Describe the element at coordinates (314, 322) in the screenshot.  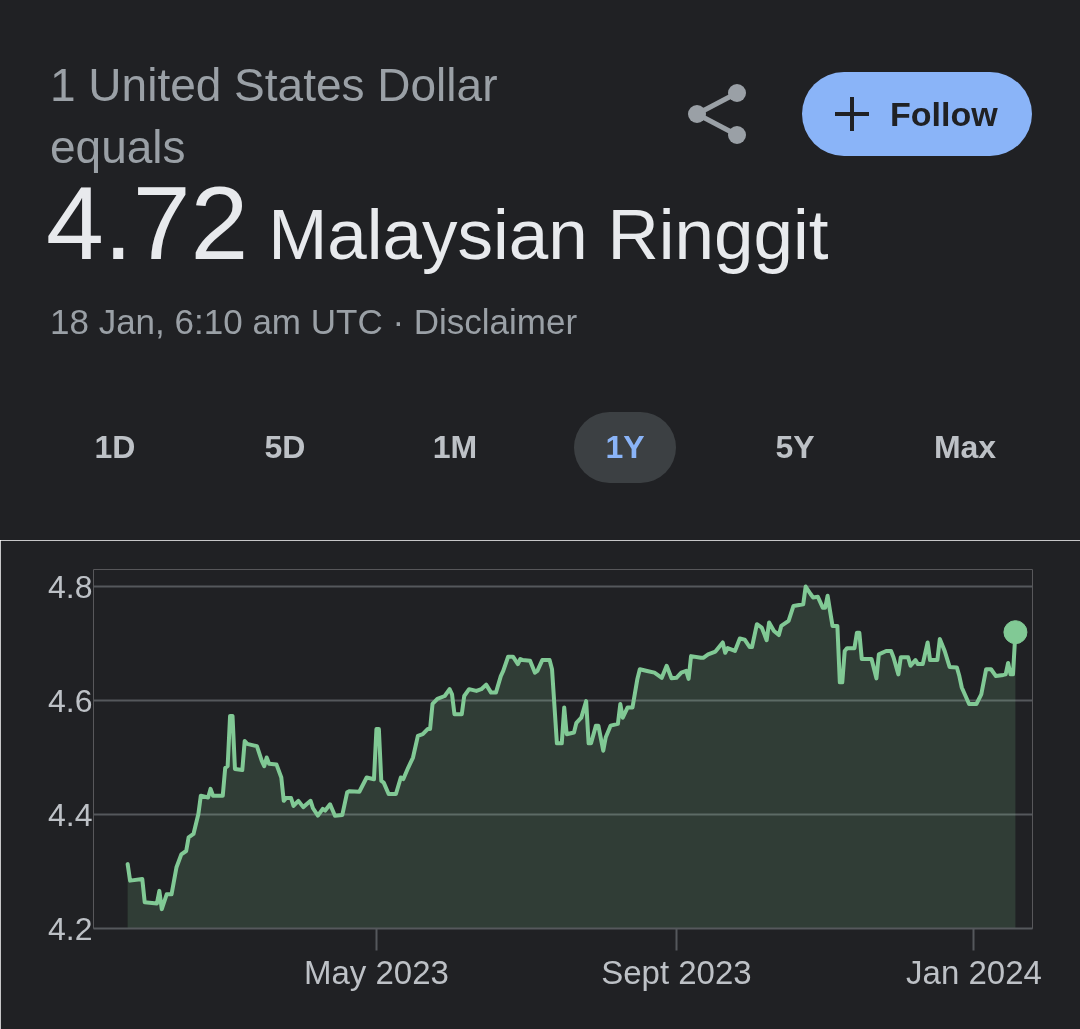
I see `text: 18 Jan, 6:10 am UTC · Disclaimer` at that location.